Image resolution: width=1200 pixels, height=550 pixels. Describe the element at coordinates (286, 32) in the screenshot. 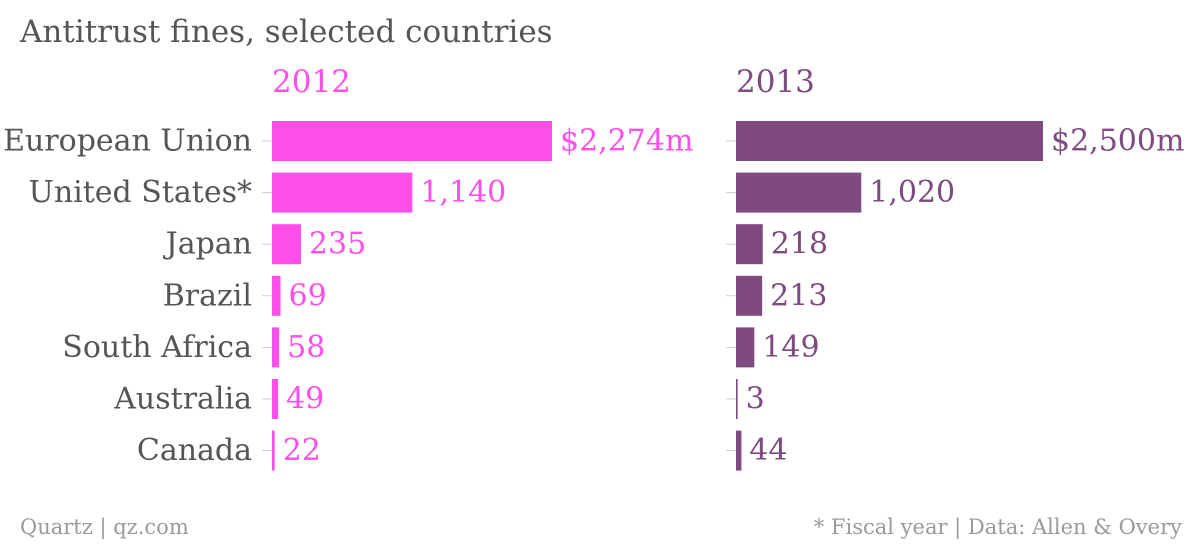

I see `chart-title: Antitrust fines, selected countries` at that location.